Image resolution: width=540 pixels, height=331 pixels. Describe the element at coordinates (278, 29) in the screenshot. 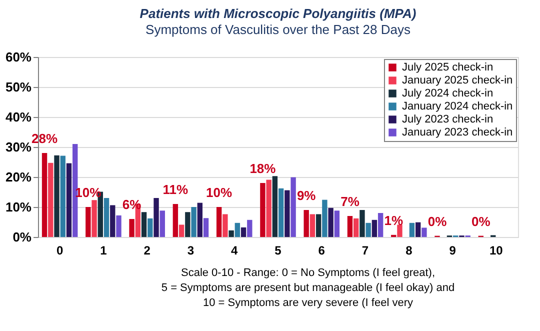

I see `chart-subtitle: Symptoms of Vasculitis over the Past 28 Days` at that location.